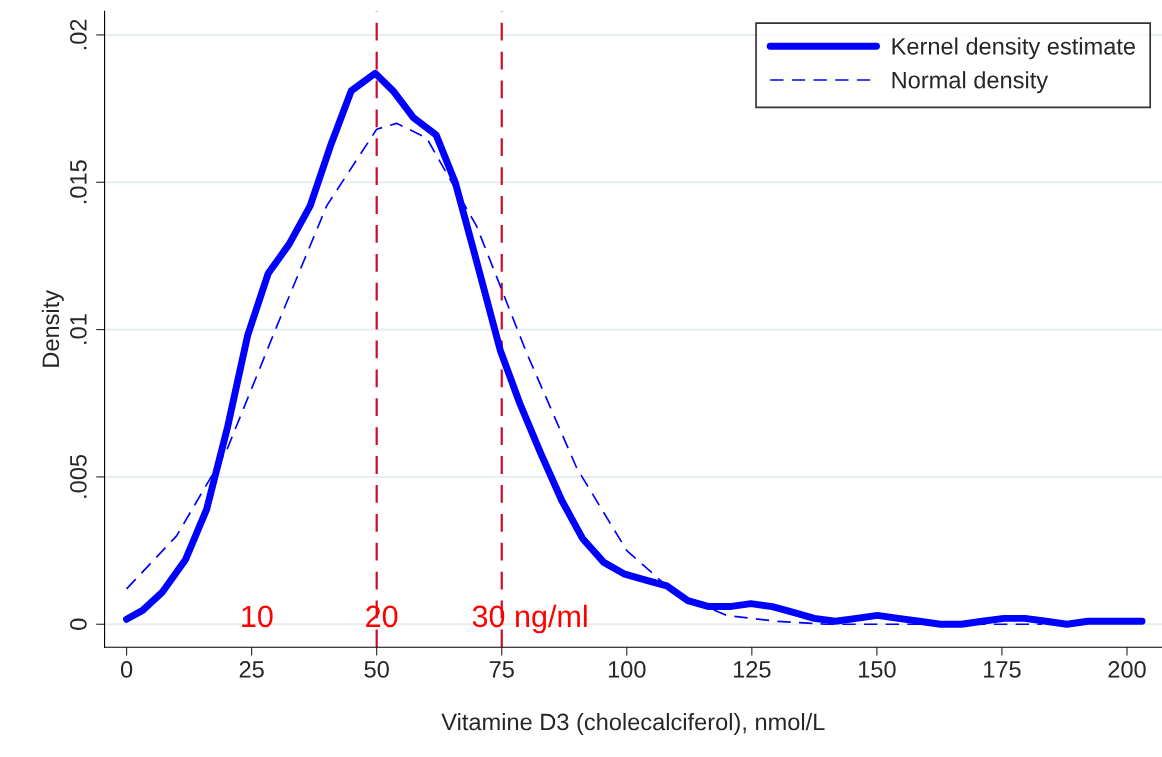 The image size is (1162, 757). What do you see at coordinates (501, 669) in the screenshot?
I see `x-tick-label: 75` at bounding box center [501, 669].